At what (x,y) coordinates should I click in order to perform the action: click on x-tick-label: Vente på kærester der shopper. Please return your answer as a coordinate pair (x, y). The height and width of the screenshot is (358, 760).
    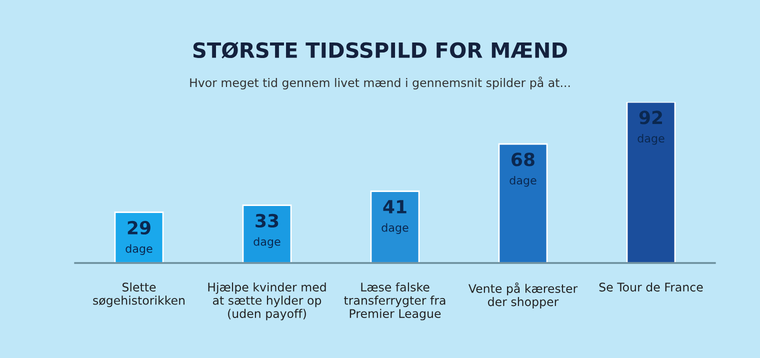
    Looking at the image, I should click on (523, 295).